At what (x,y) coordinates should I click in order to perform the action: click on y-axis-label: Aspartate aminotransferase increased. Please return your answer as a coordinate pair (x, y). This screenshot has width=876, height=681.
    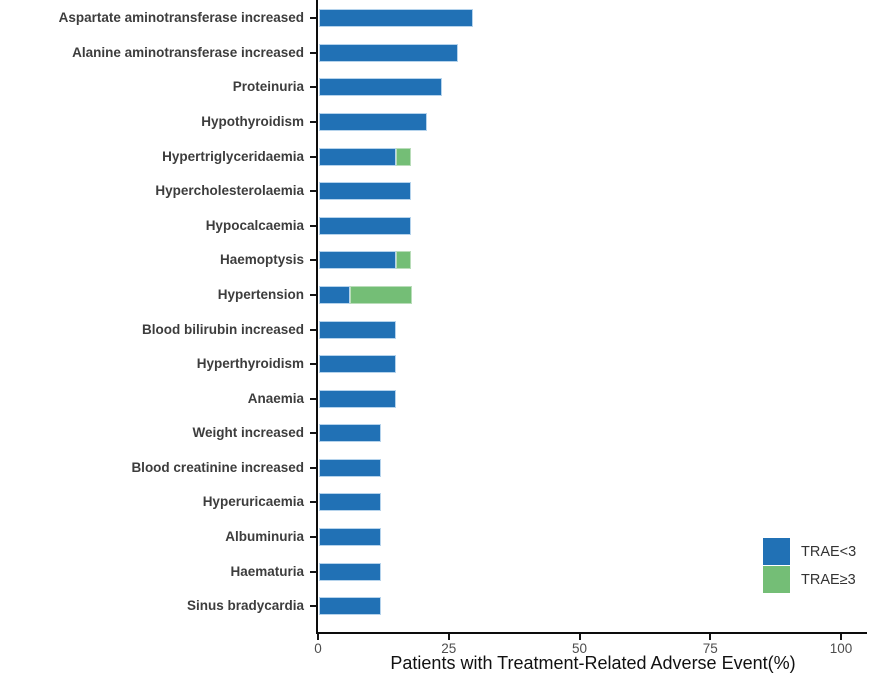
    Looking at the image, I should click on (181, 18).